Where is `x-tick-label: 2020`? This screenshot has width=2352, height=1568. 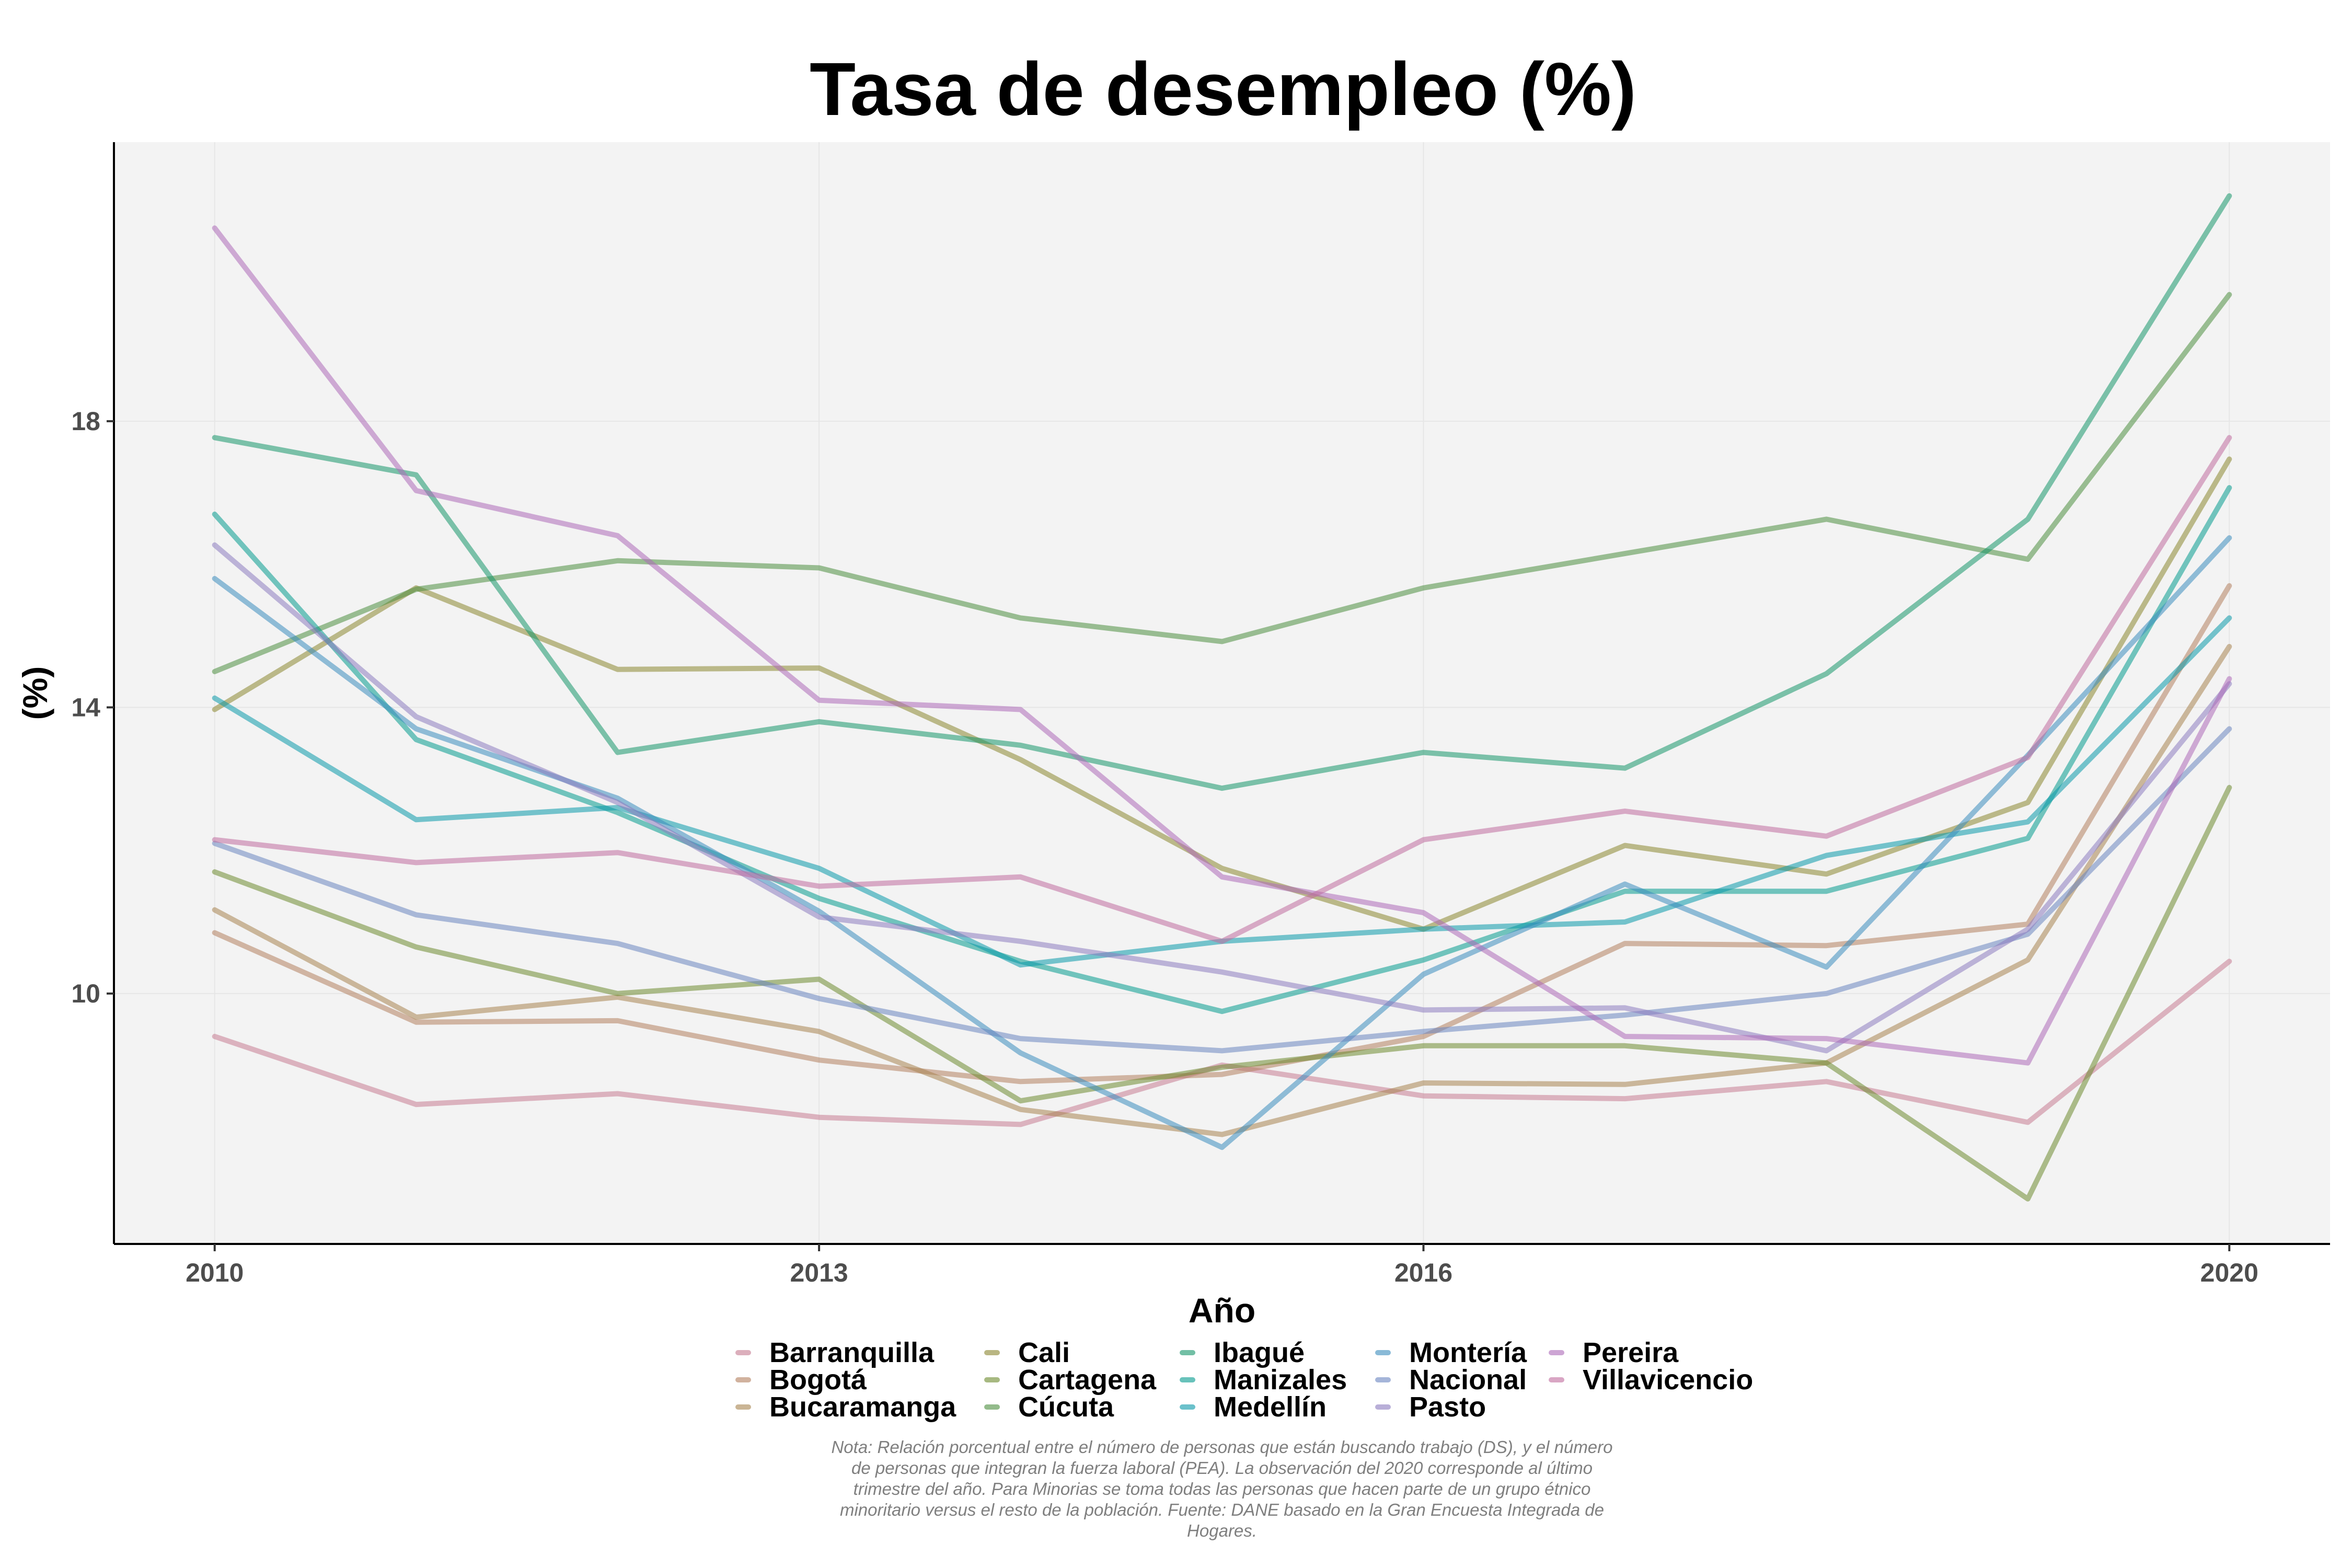
x-tick-label: 2020 is located at coordinates (2229, 1272).